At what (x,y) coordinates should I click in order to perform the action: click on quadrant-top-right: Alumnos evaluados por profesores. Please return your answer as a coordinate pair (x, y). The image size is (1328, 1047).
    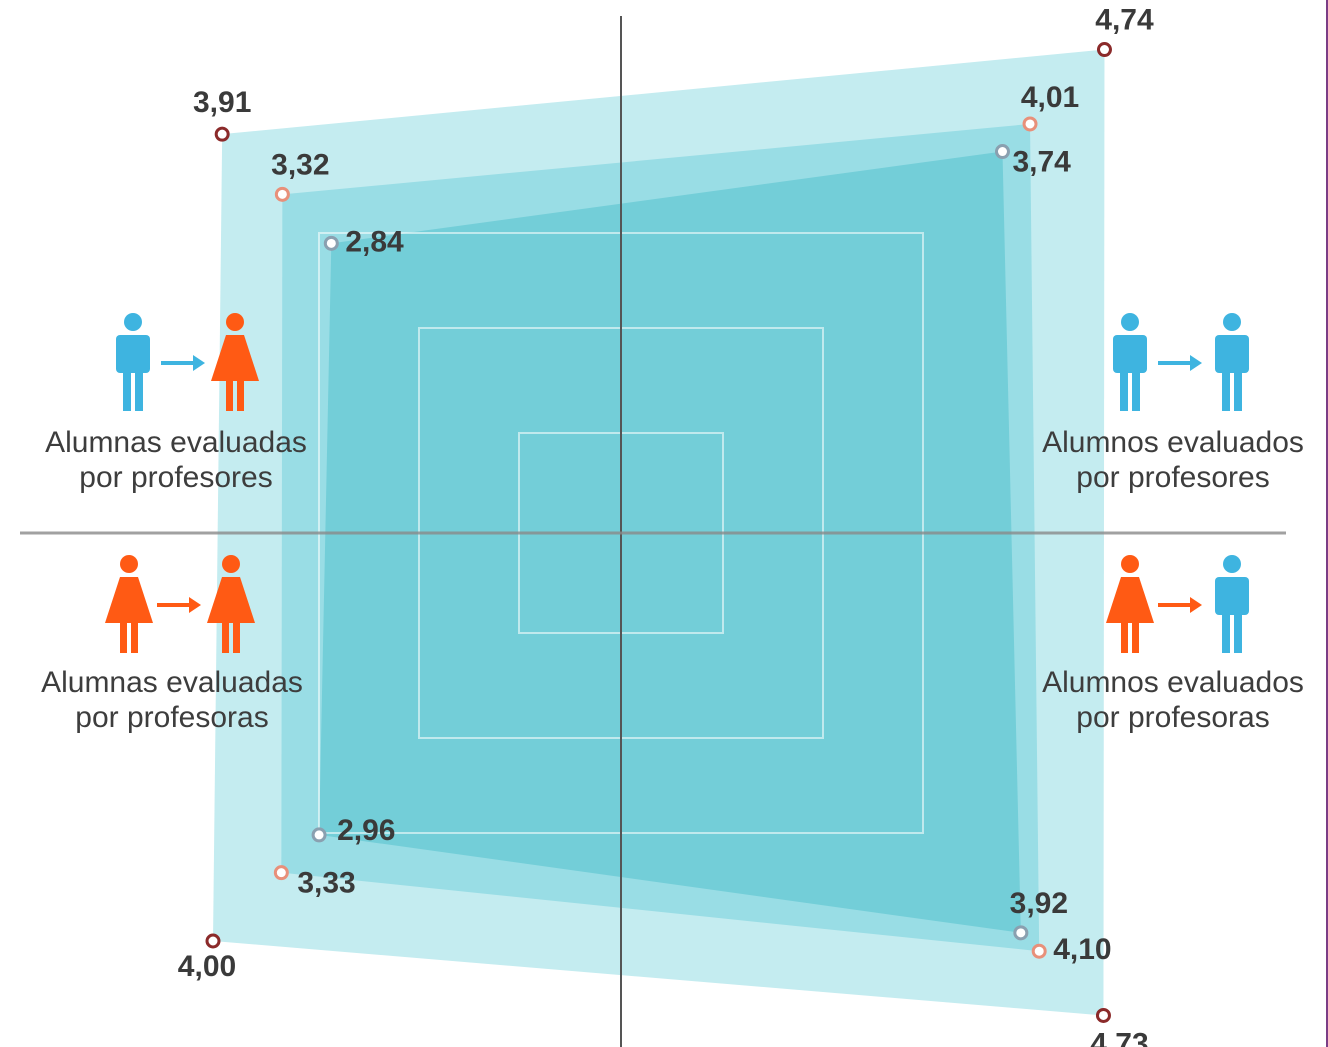
    Looking at the image, I should click on (1173, 403).